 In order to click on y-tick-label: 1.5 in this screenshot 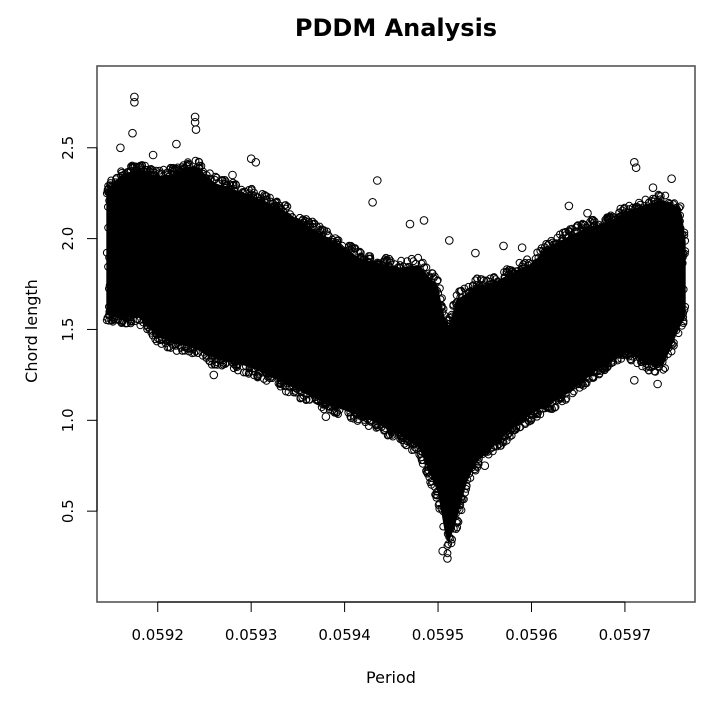, I will do `click(68, 330)`.